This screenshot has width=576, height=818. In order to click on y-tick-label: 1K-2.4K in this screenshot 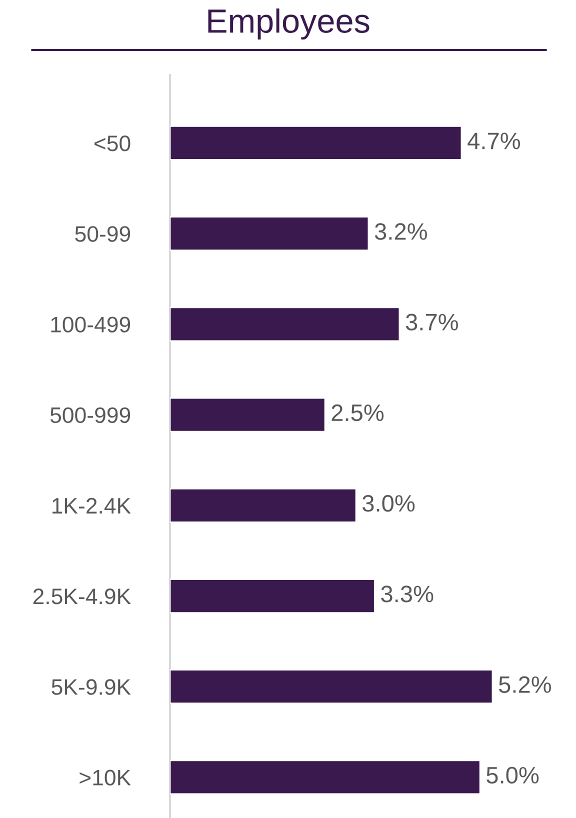, I will do `click(91, 506)`.